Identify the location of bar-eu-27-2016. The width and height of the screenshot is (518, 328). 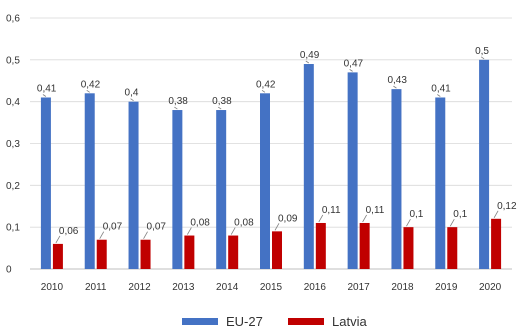
(308, 167).